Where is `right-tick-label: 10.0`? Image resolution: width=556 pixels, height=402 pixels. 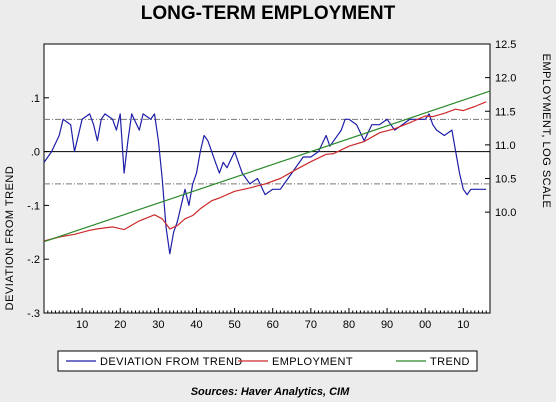 right-tick-label: 10.0 is located at coordinates (505, 213).